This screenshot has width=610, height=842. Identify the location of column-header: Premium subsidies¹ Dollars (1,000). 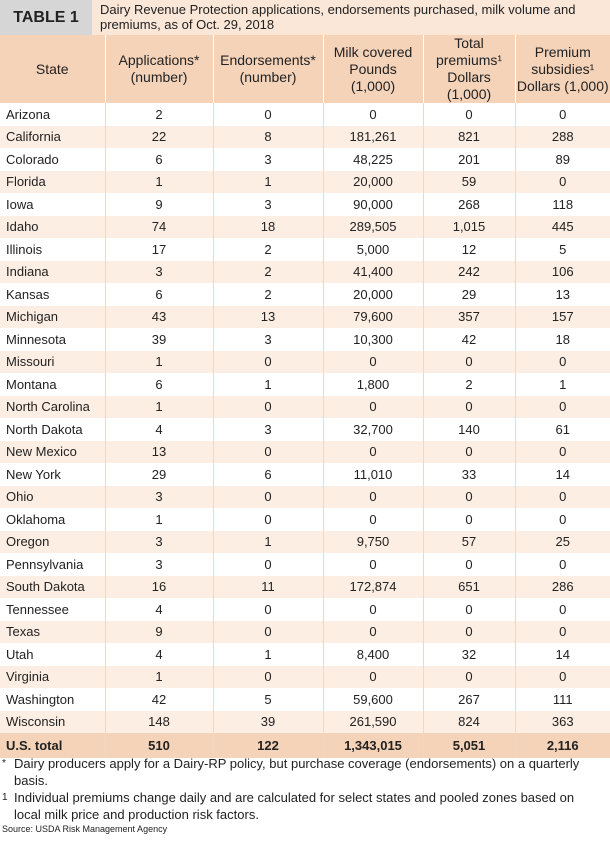
(562, 69).